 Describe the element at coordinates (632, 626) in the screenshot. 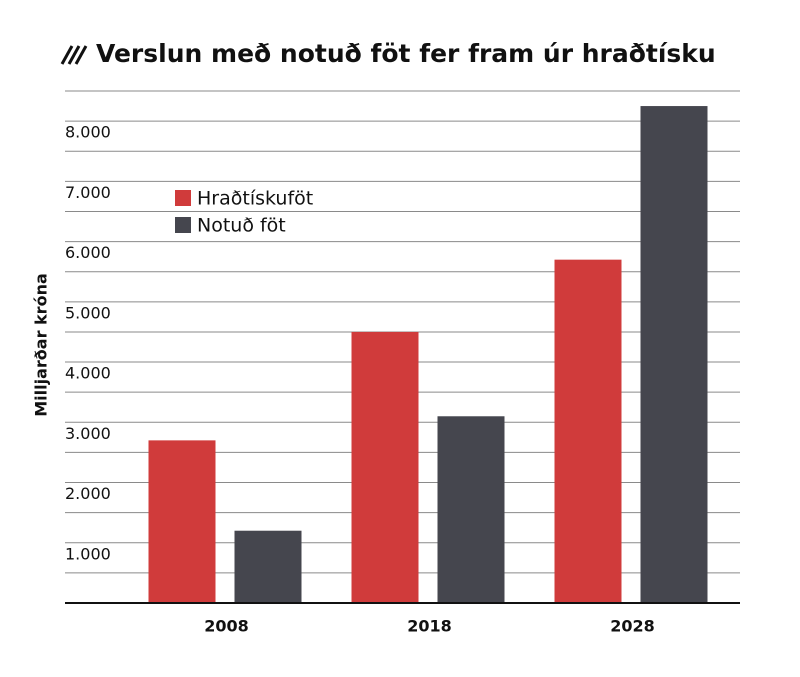

I see `x-tick-label: 2028` at that location.